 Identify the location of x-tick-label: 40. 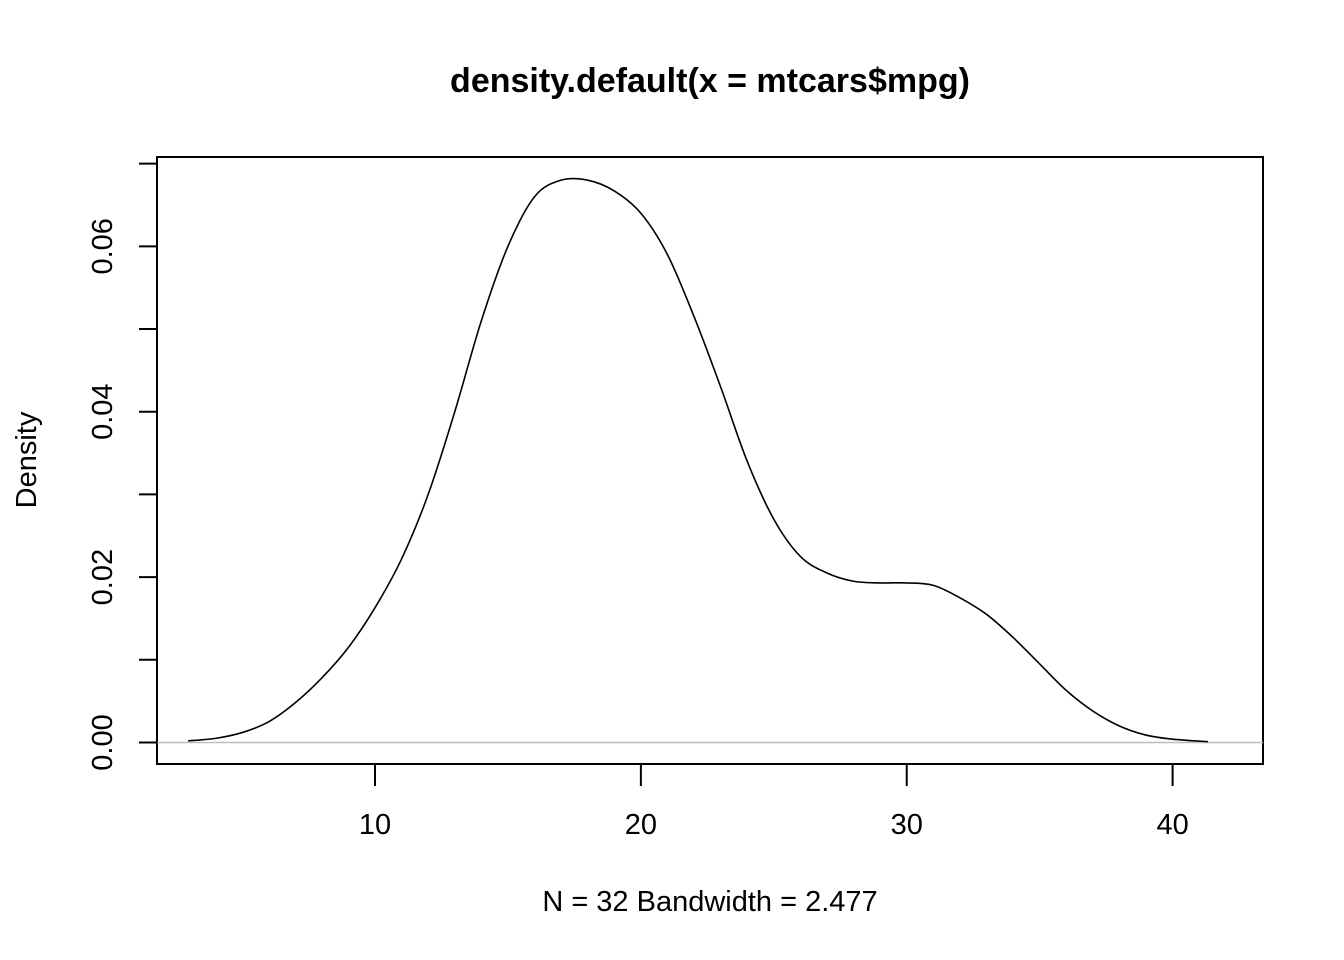
(1172, 825).